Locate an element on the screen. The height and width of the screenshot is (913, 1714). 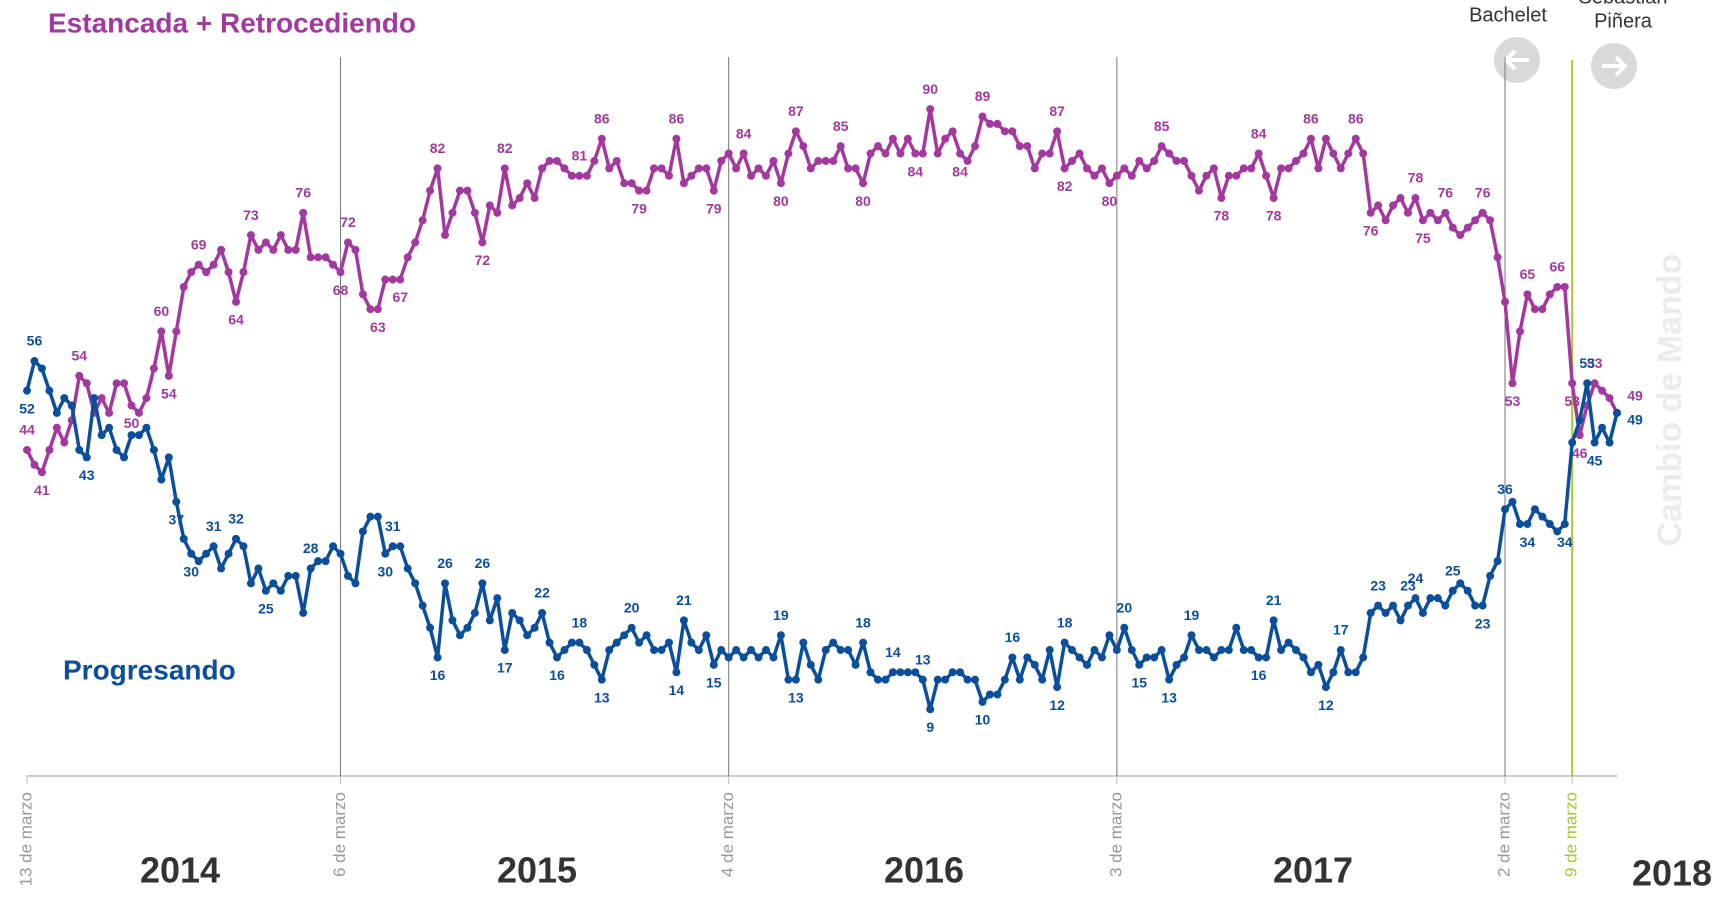
data-label: 22 is located at coordinates (542, 593).